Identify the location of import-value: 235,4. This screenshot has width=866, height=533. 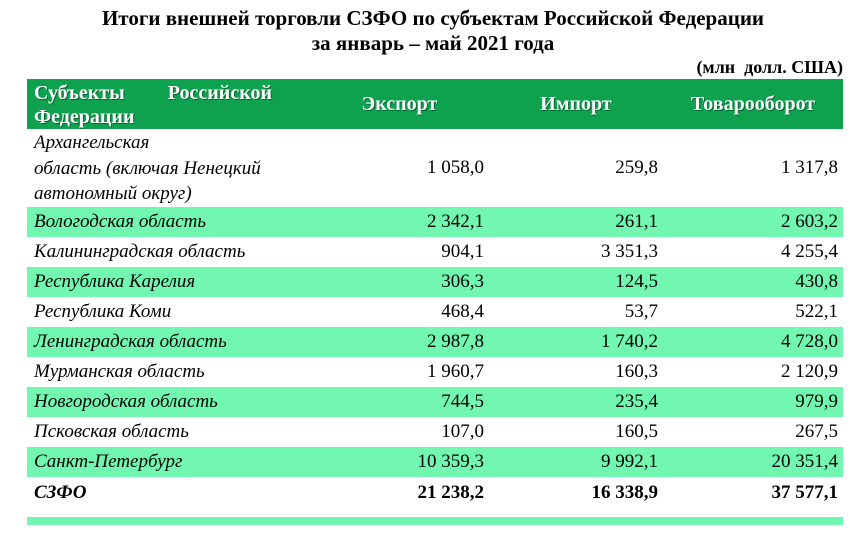
(636, 401).